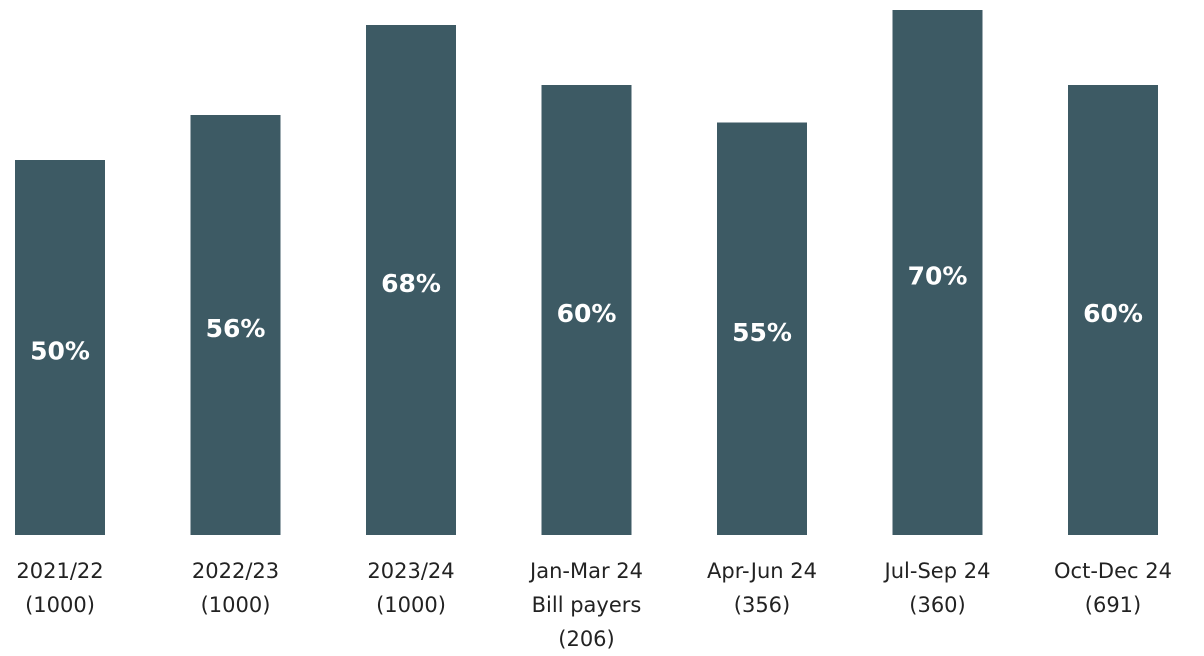  Describe the element at coordinates (411, 283) in the screenshot. I see `value-label: 68%` at that location.